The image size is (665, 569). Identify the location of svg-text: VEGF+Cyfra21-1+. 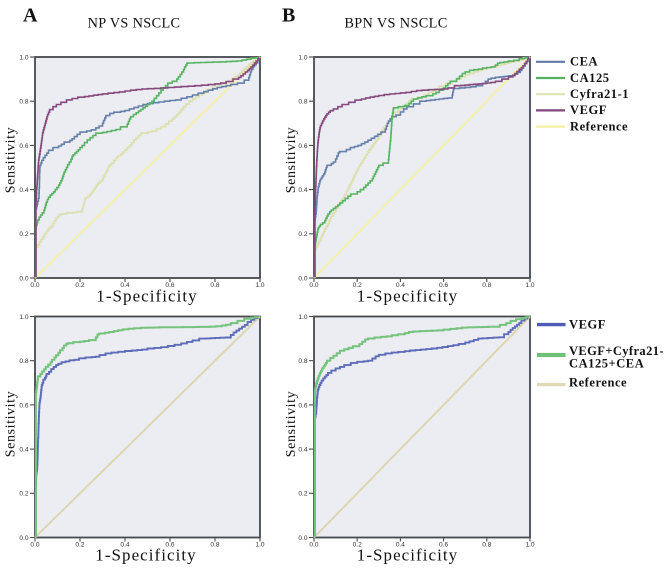
(617, 351).